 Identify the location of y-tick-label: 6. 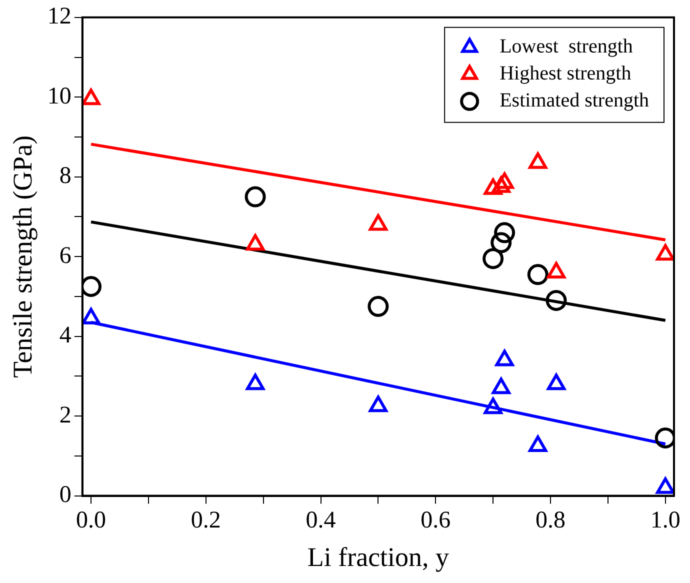
(65, 255).